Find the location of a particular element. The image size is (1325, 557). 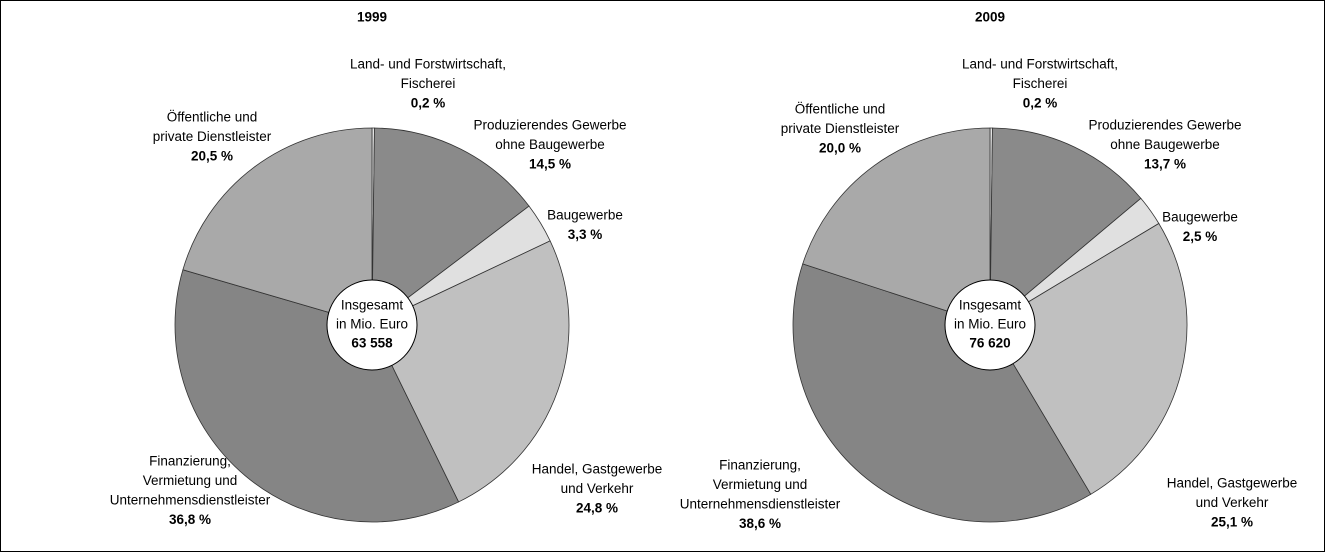

chart-title: 1999 is located at coordinates (372, 17).